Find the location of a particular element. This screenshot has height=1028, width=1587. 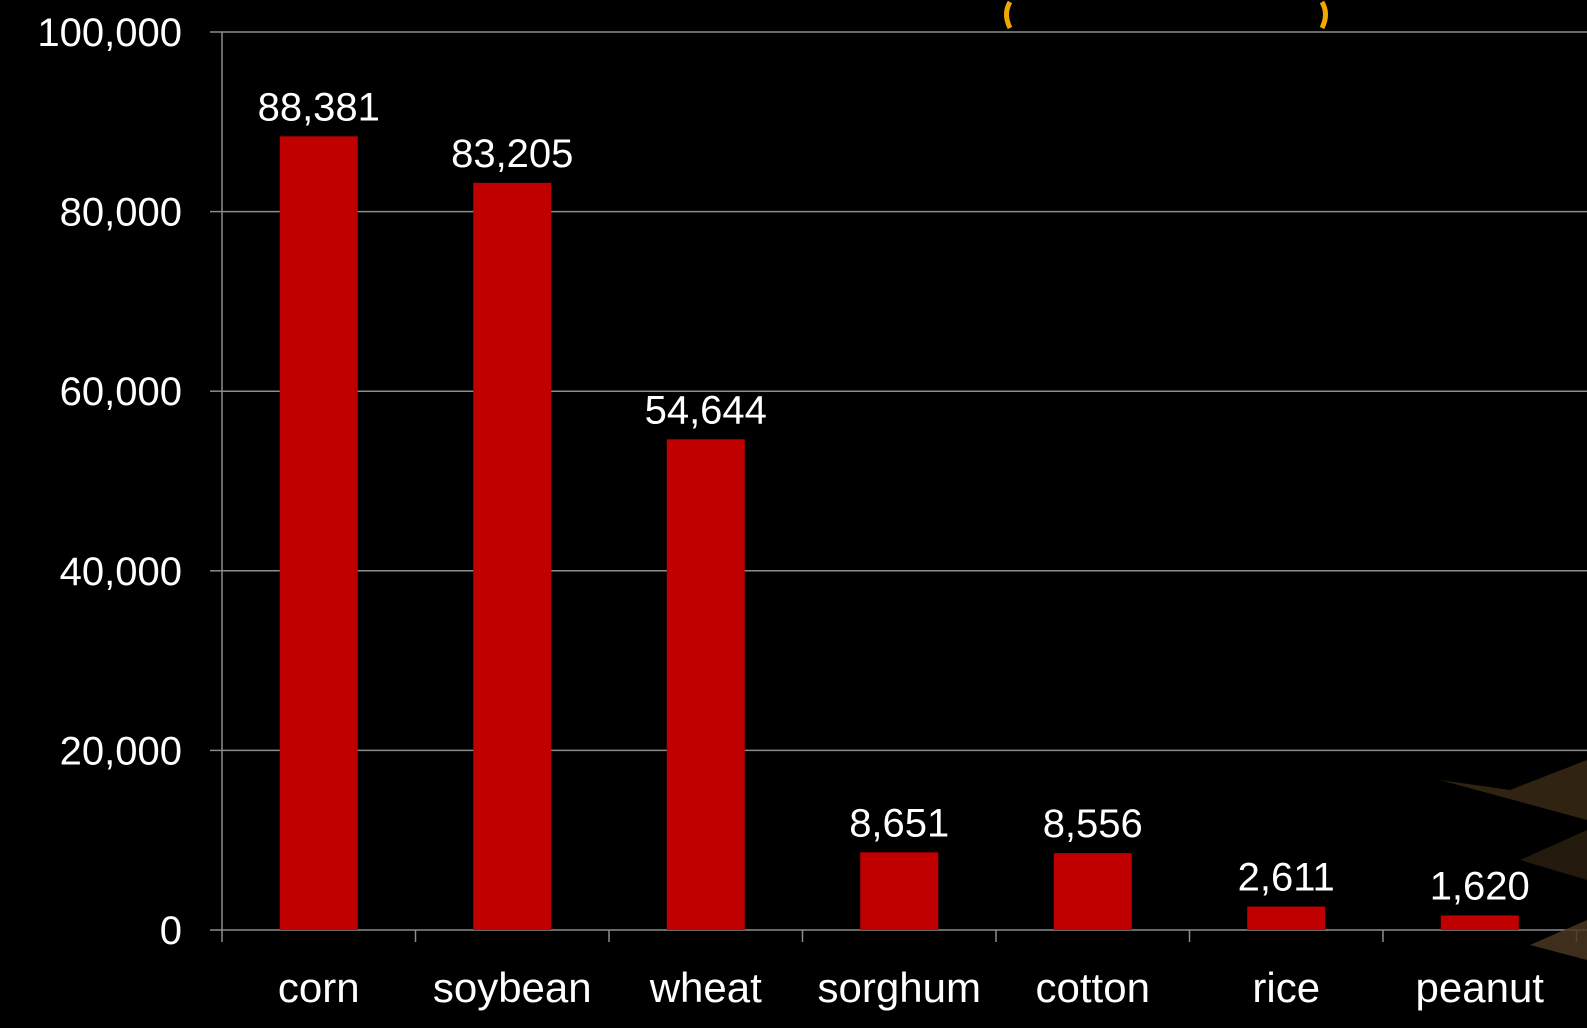

data-label-sorghum: 8,651 is located at coordinates (899, 823).